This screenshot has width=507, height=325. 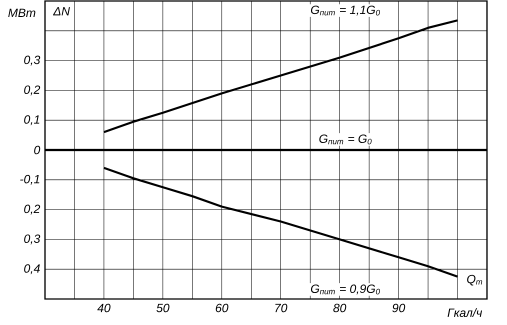 I want to click on x-tick-label: 80, so click(x=339, y=308).